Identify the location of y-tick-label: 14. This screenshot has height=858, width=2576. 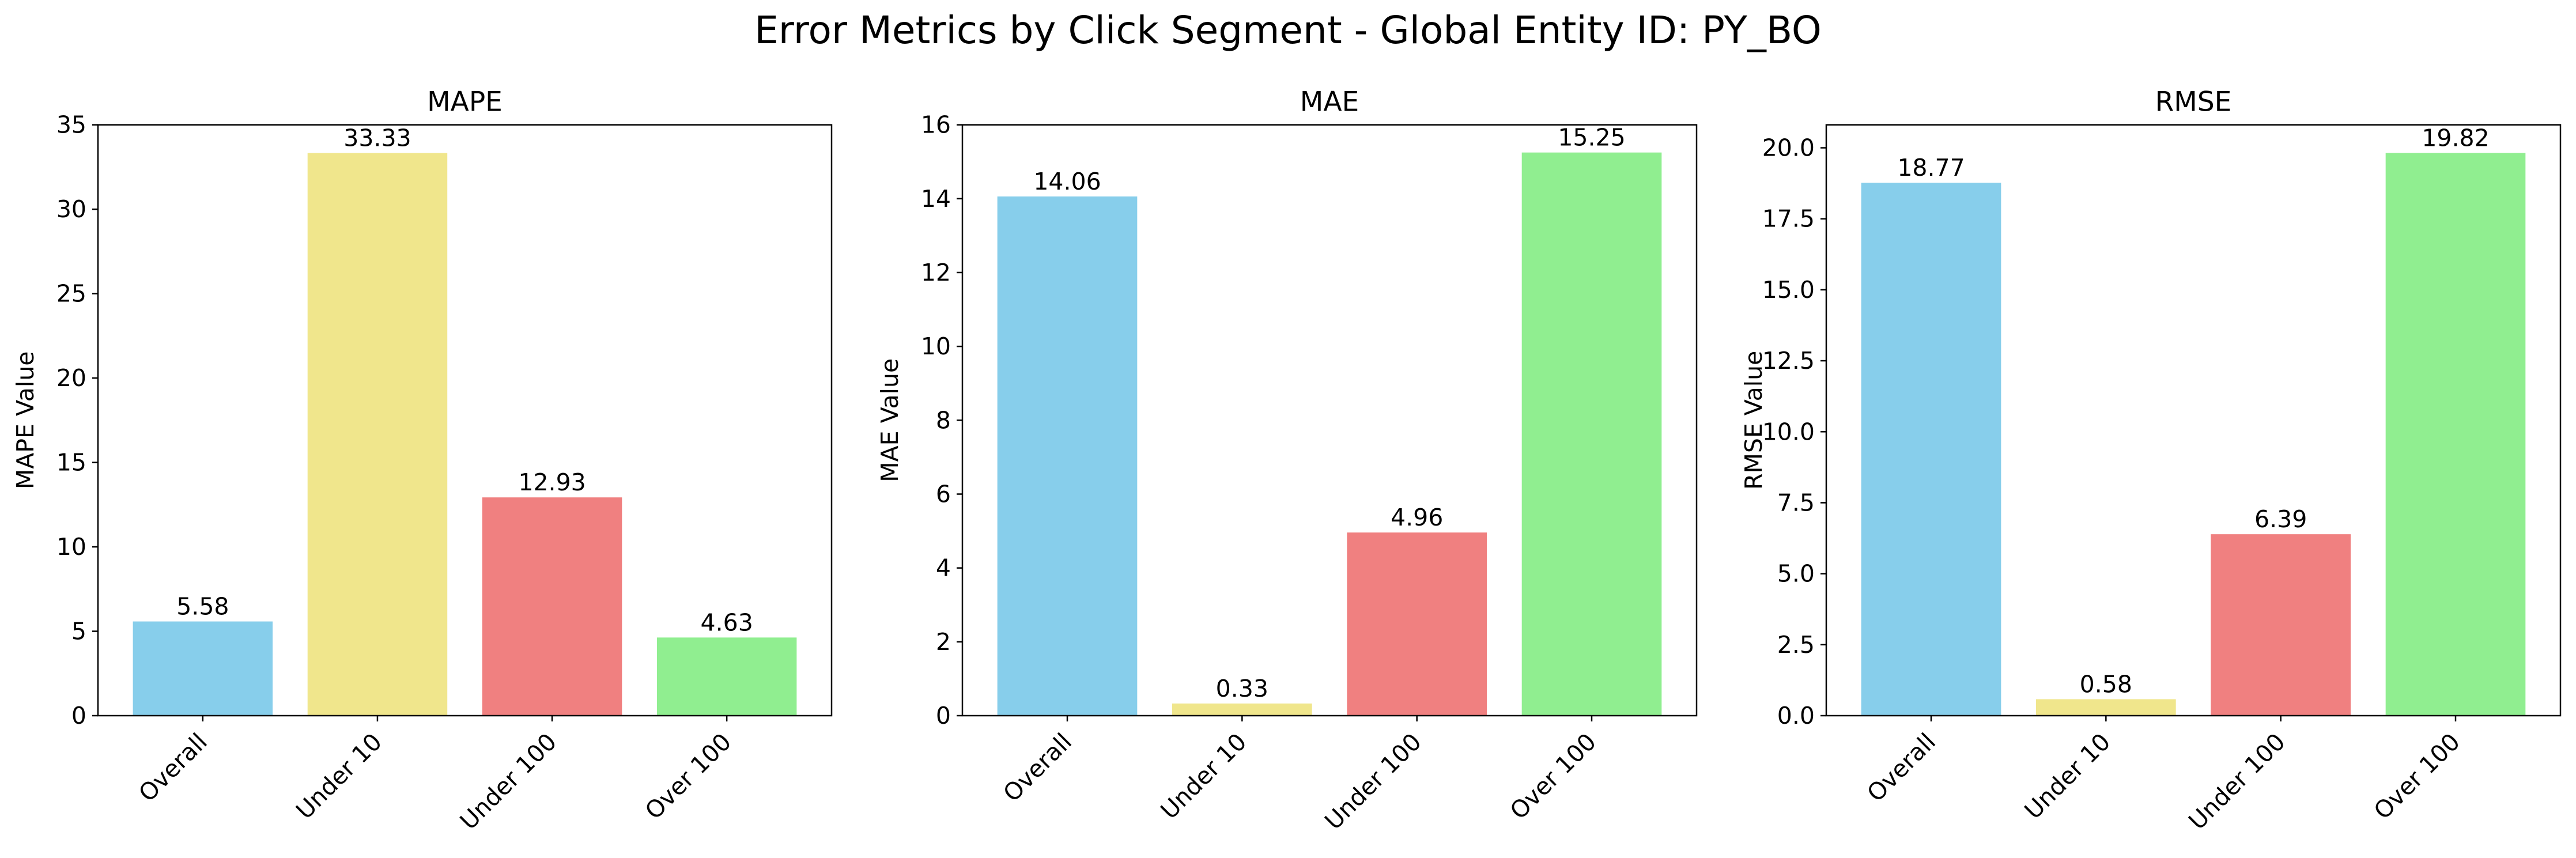
(936, 199).